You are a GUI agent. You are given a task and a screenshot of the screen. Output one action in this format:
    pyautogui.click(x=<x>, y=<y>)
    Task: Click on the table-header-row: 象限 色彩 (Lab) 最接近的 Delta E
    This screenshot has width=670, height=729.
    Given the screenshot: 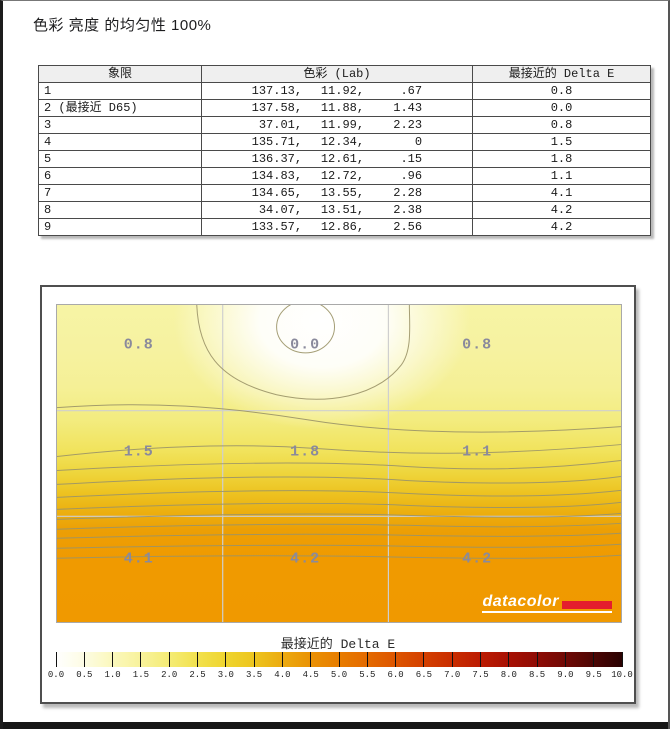 What is the action you would take?
    pyautogui.click(x=344, y=74)
    